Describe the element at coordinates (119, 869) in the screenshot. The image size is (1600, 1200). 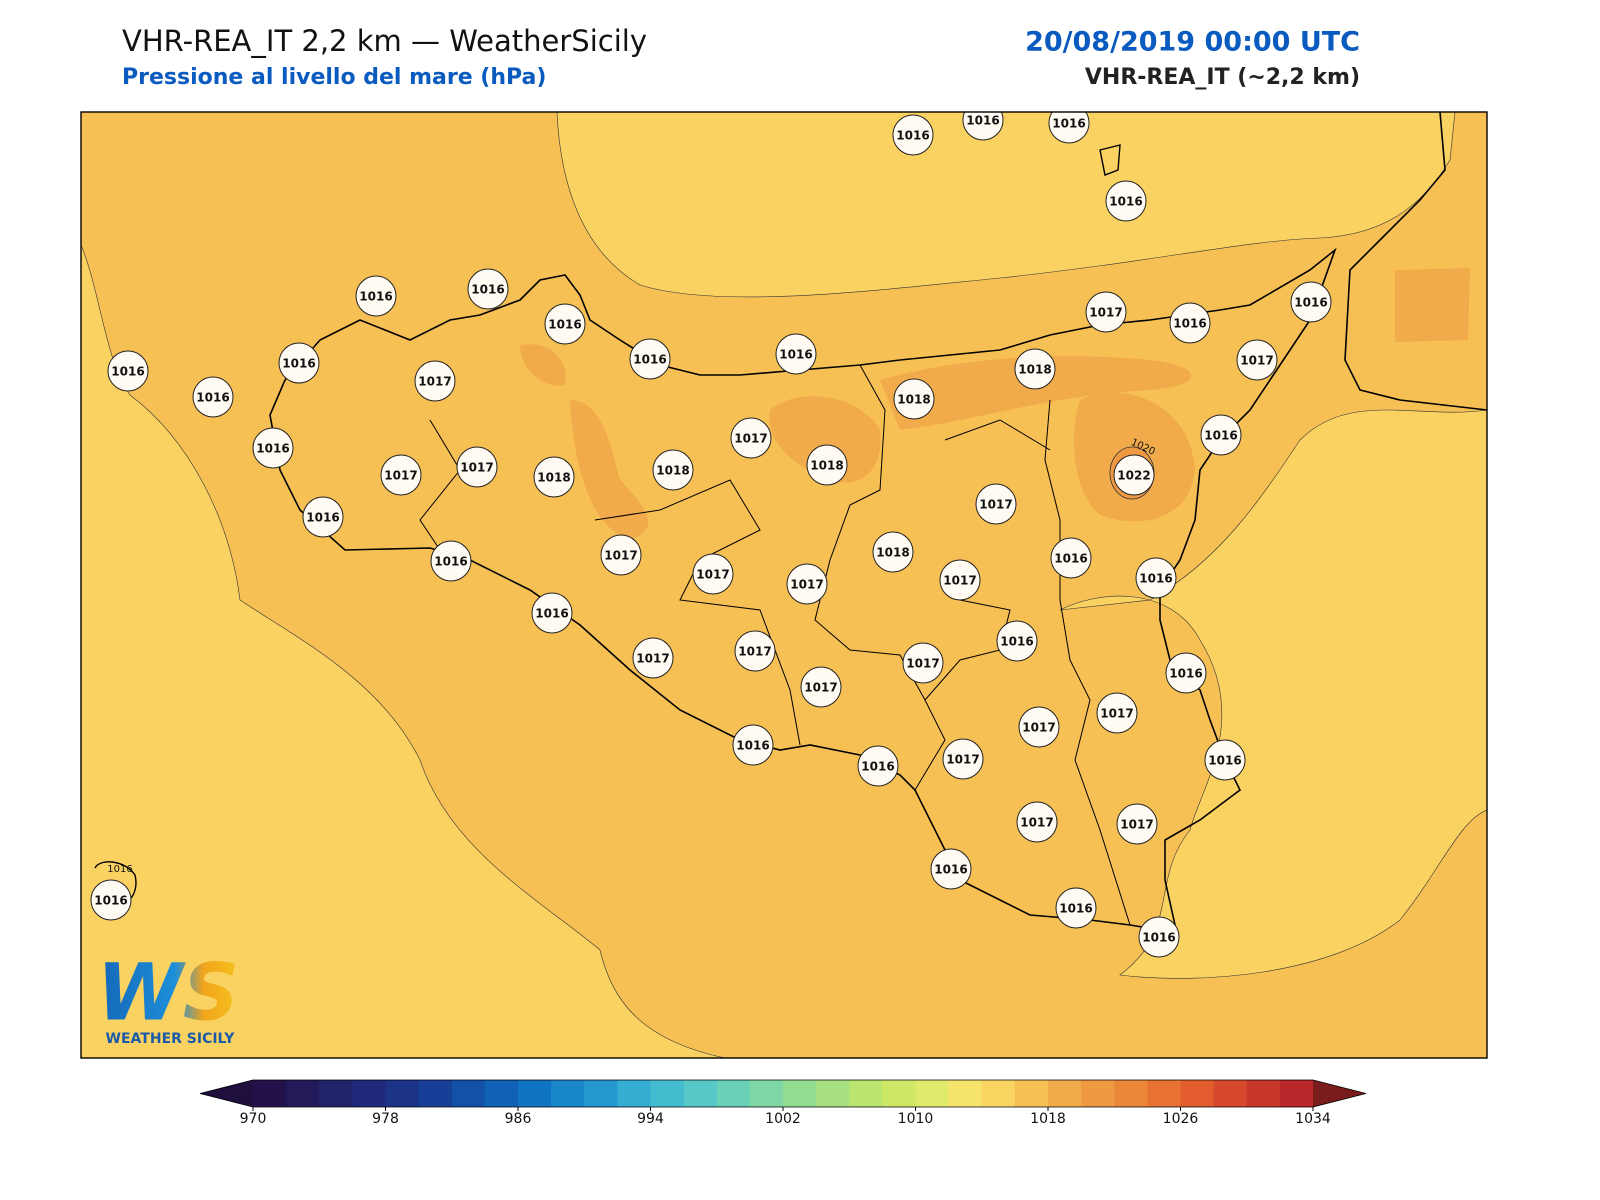
I see `contour-label: 1016` at that location.